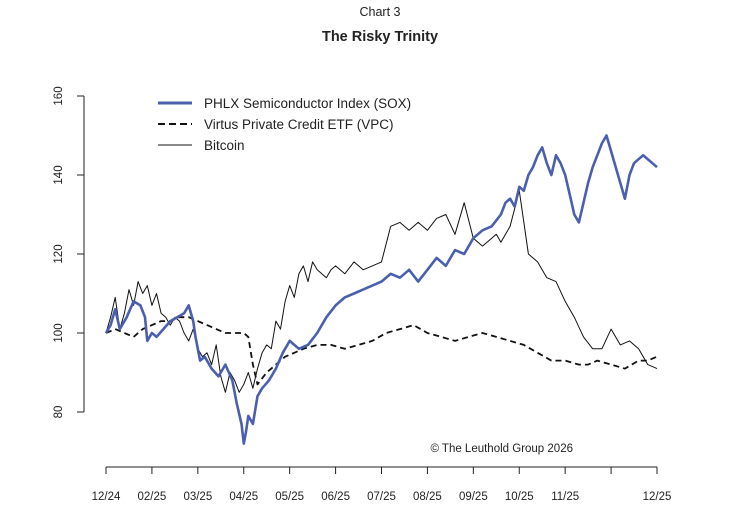 The width and height of the screenshot is (747, 532). Describe the element at coordinates (380, 12) in the screenshot. I see `chart-subtitle: Chart 3` at that location.